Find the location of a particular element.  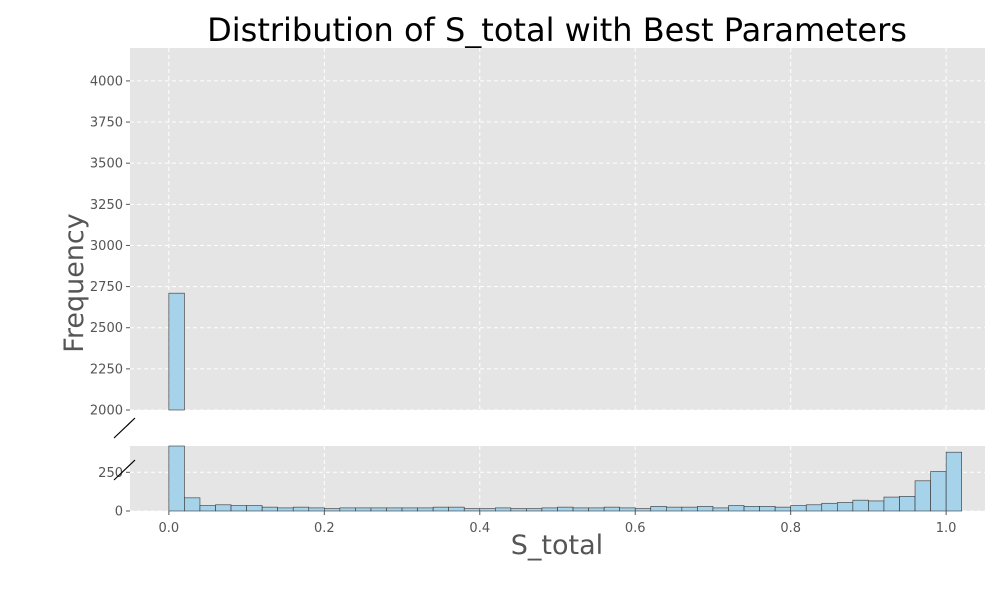

y-tick-label-upper: 3750 is located at coordinates (106, 123).